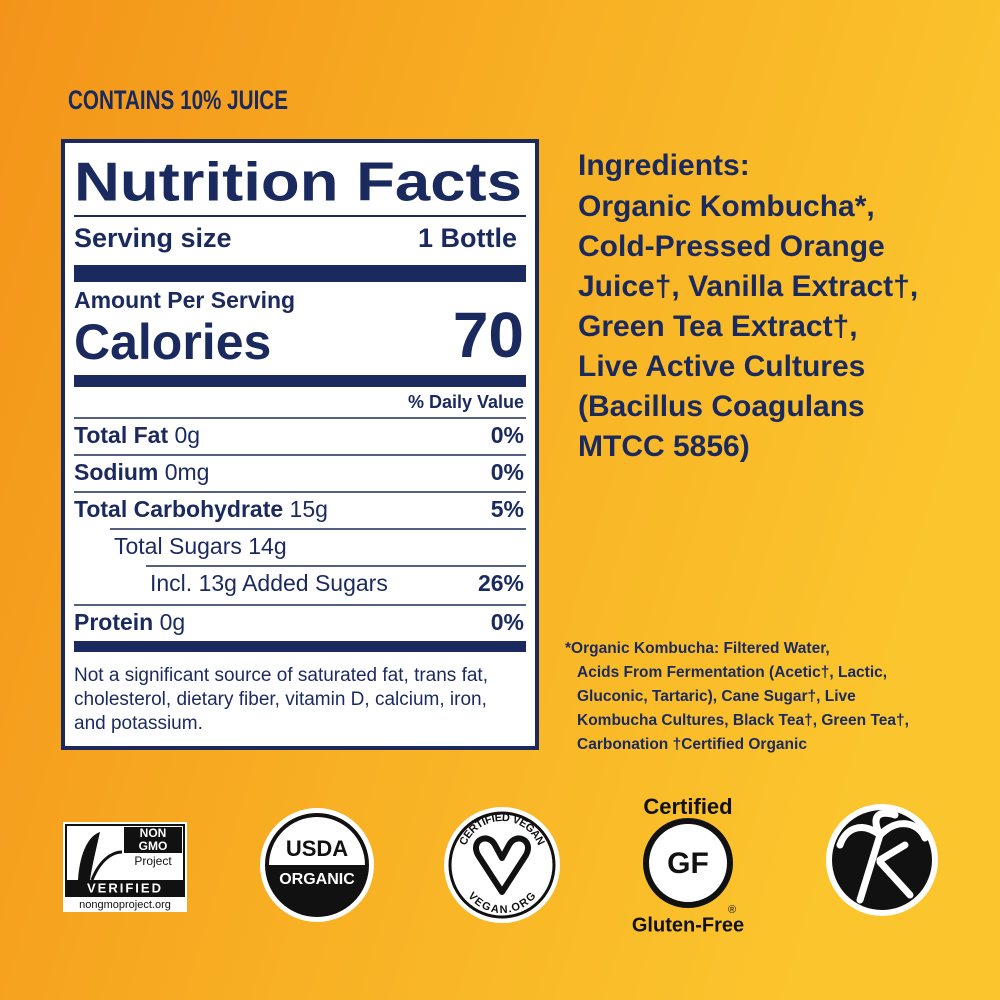  What do you see at coordinates (692, 744) in the screenshot?
I see `ingredient-footnote: Carbonation †Certified Organic` at bounding box center [692, 744].